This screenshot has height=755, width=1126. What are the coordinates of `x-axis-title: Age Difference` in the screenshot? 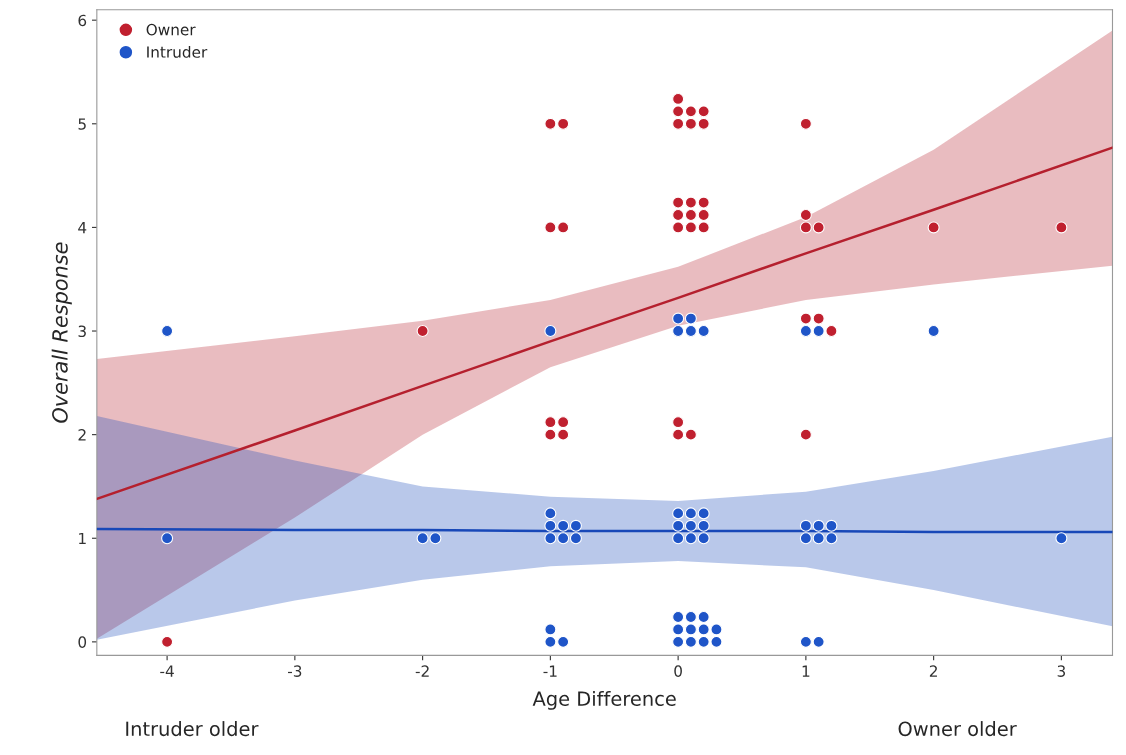 It's located at (604, 700).